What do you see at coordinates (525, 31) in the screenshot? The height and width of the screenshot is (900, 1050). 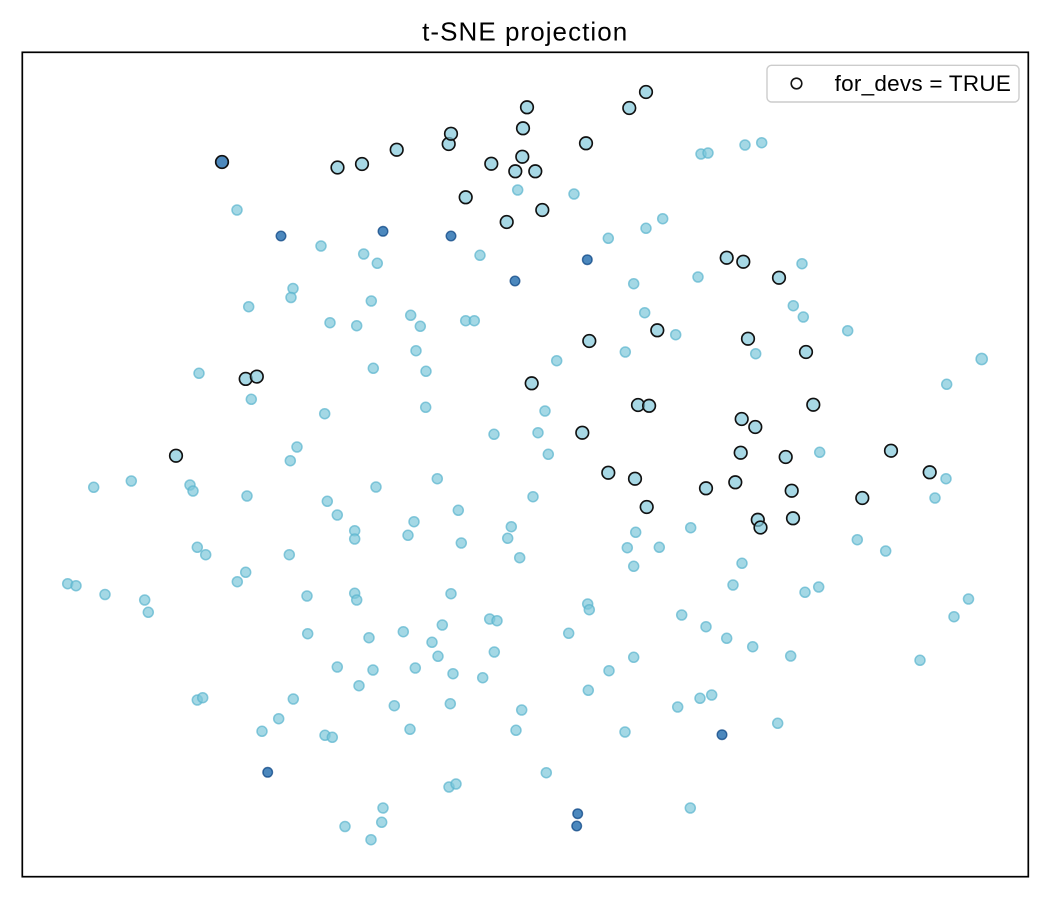 I see `svg-text: t-SNE projection` at bounding box center [525, 31].